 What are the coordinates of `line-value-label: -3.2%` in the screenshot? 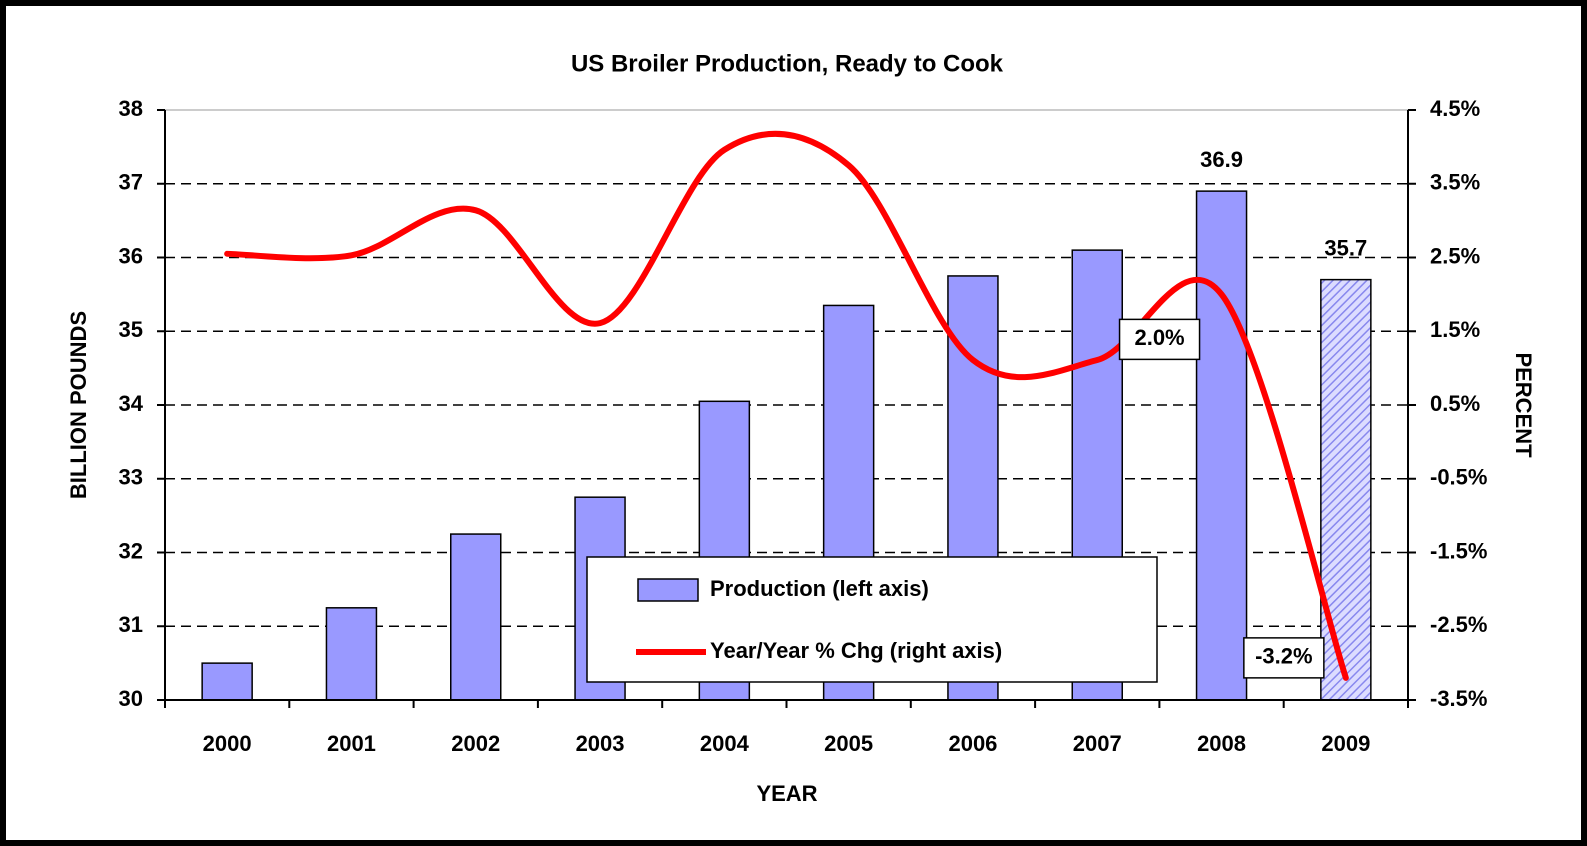 It's located at (1283, 656).